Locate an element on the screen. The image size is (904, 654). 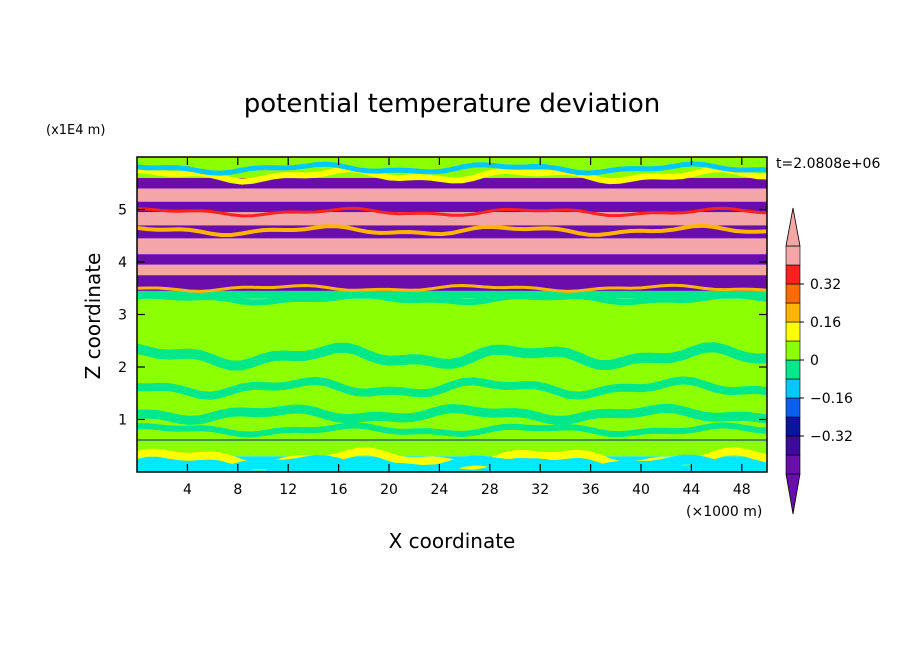
y-tick-label: 1 is located at coordinates (122, 421).